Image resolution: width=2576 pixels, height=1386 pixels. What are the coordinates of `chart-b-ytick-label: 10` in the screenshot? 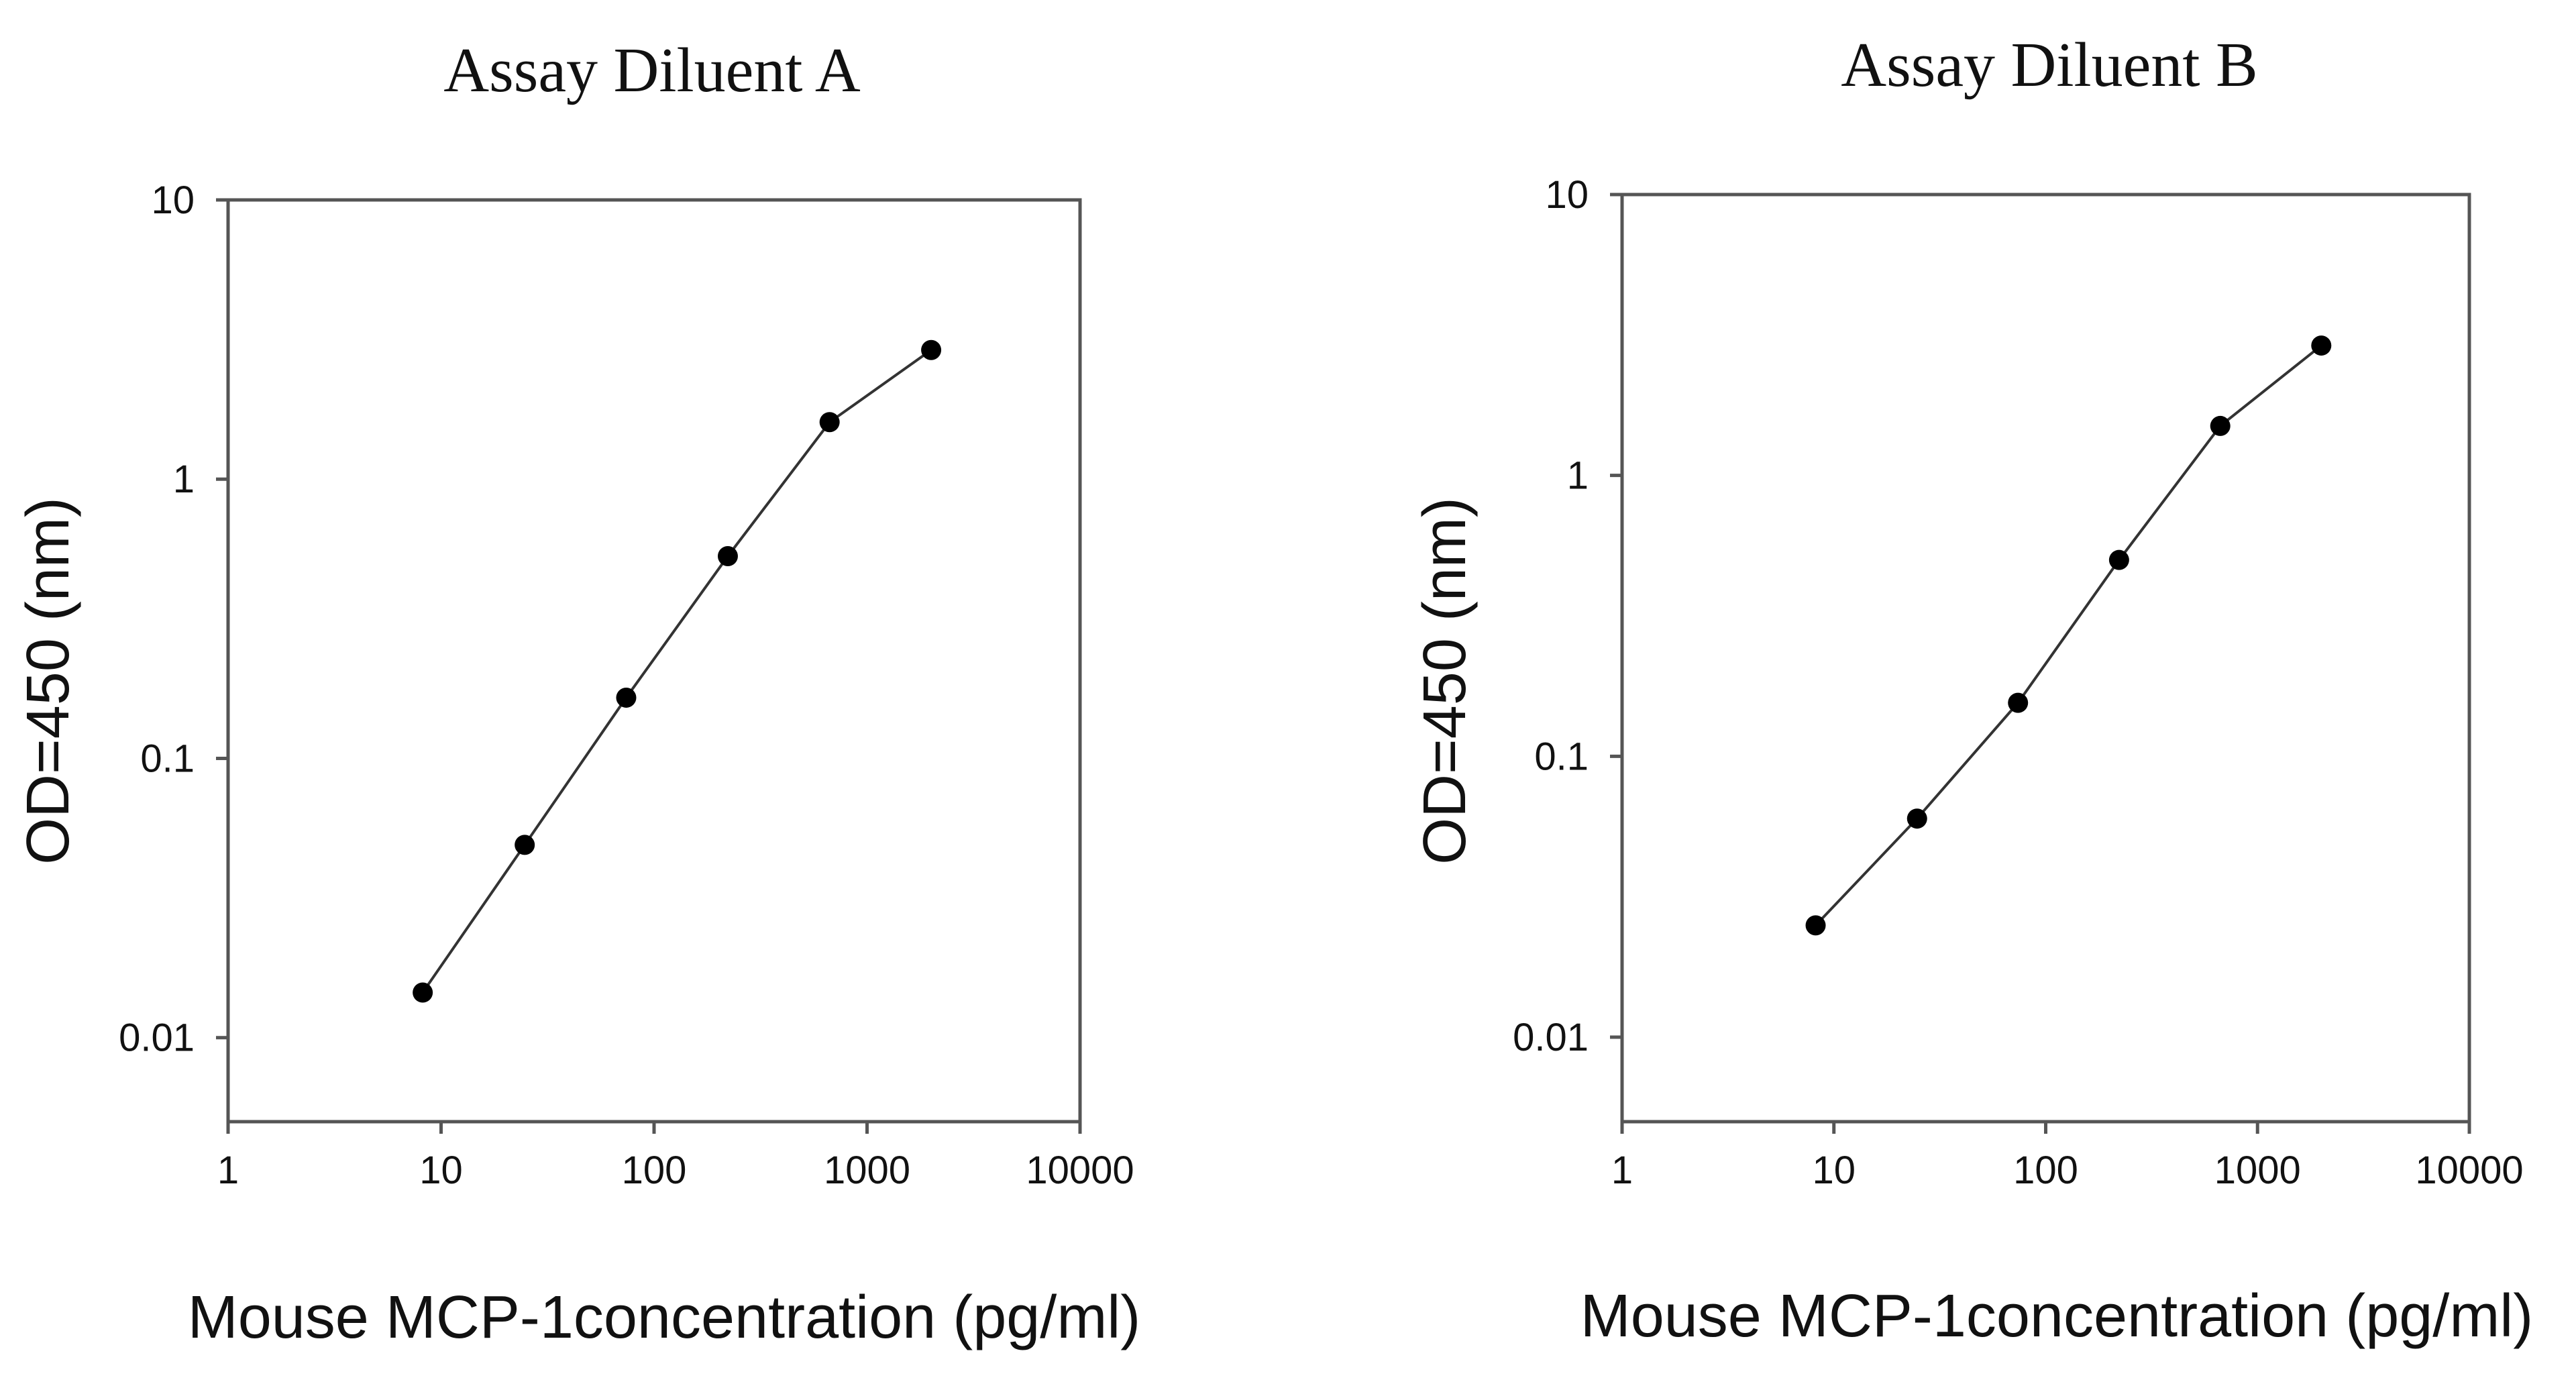 It's located at (1567, 195).